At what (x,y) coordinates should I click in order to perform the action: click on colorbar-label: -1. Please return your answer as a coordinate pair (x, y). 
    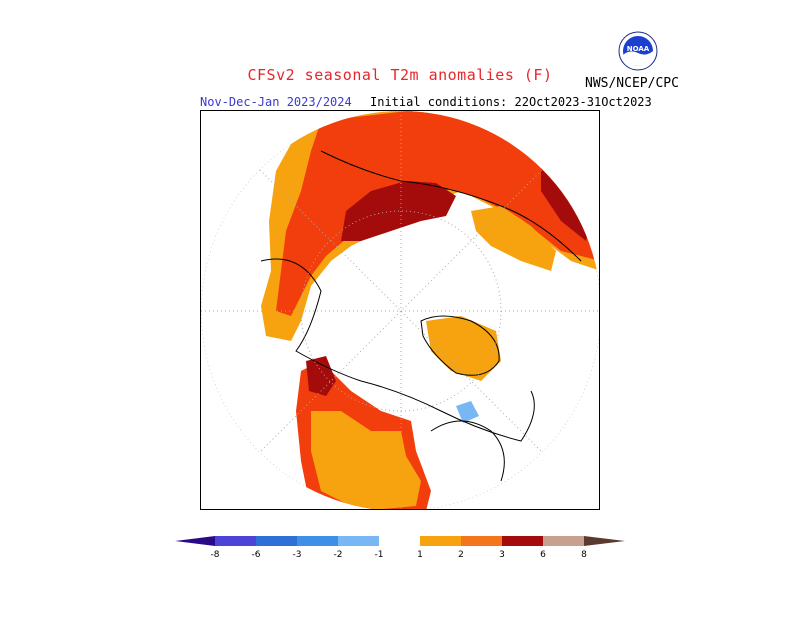
    Looking at the image, I should click on (379, 555).